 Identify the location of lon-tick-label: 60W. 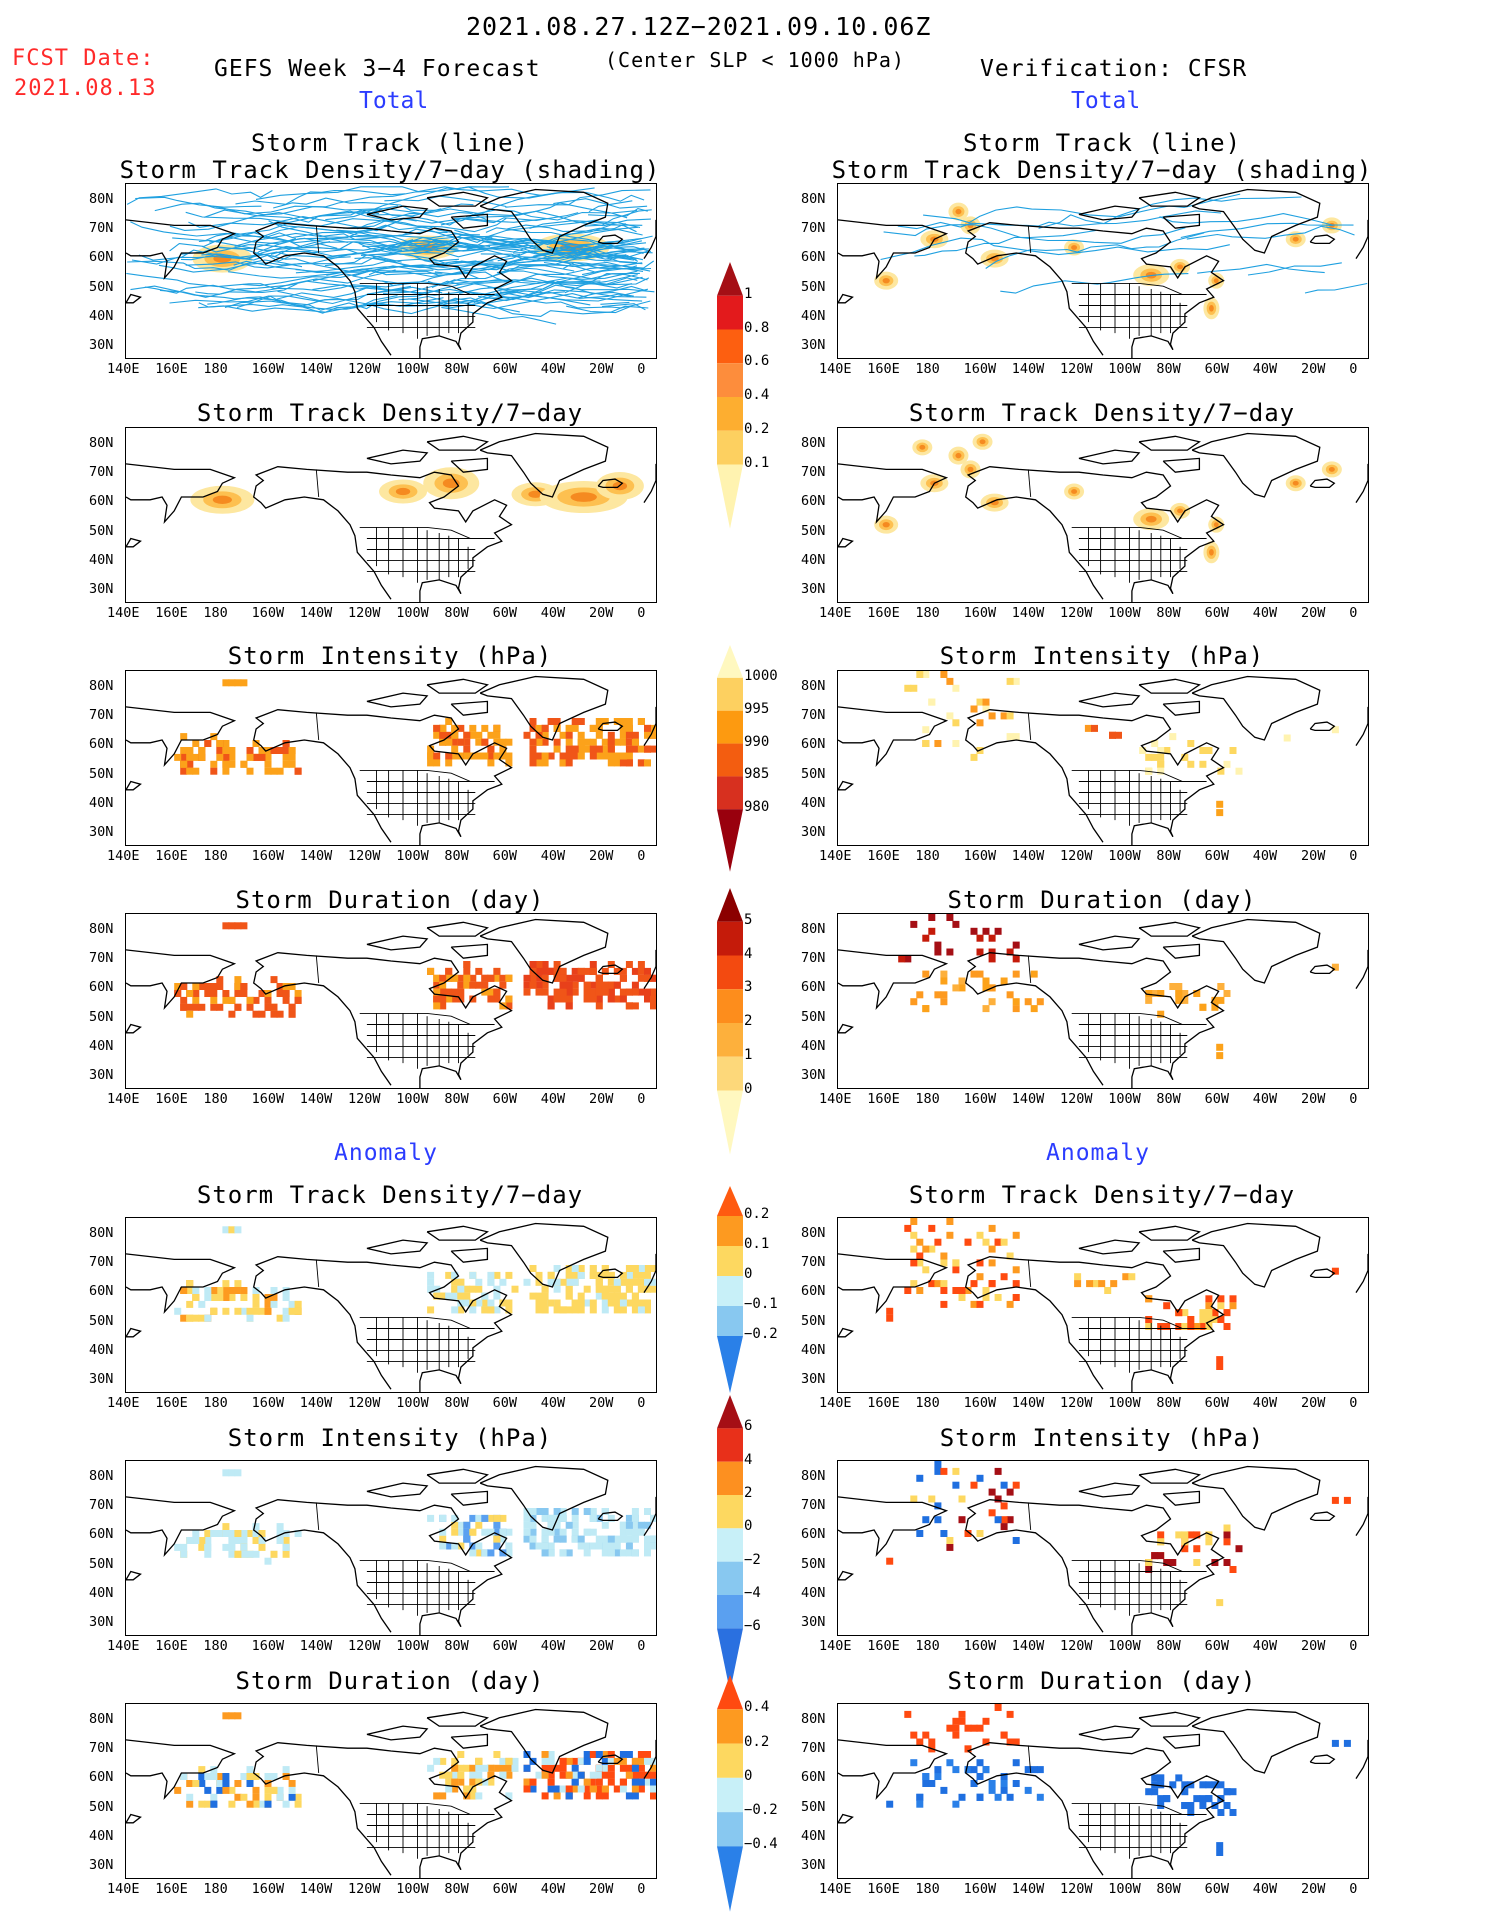
(1216, 369).